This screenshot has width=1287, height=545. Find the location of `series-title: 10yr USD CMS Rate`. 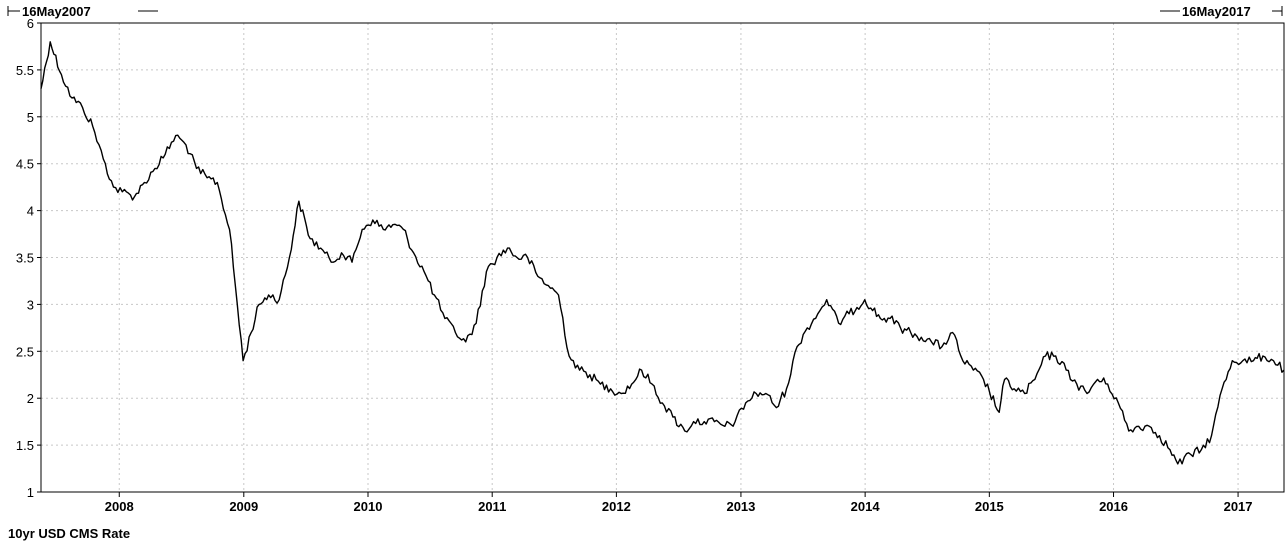

series-title: 10yr USD CMS Rate is located at coordinates (69, 533).